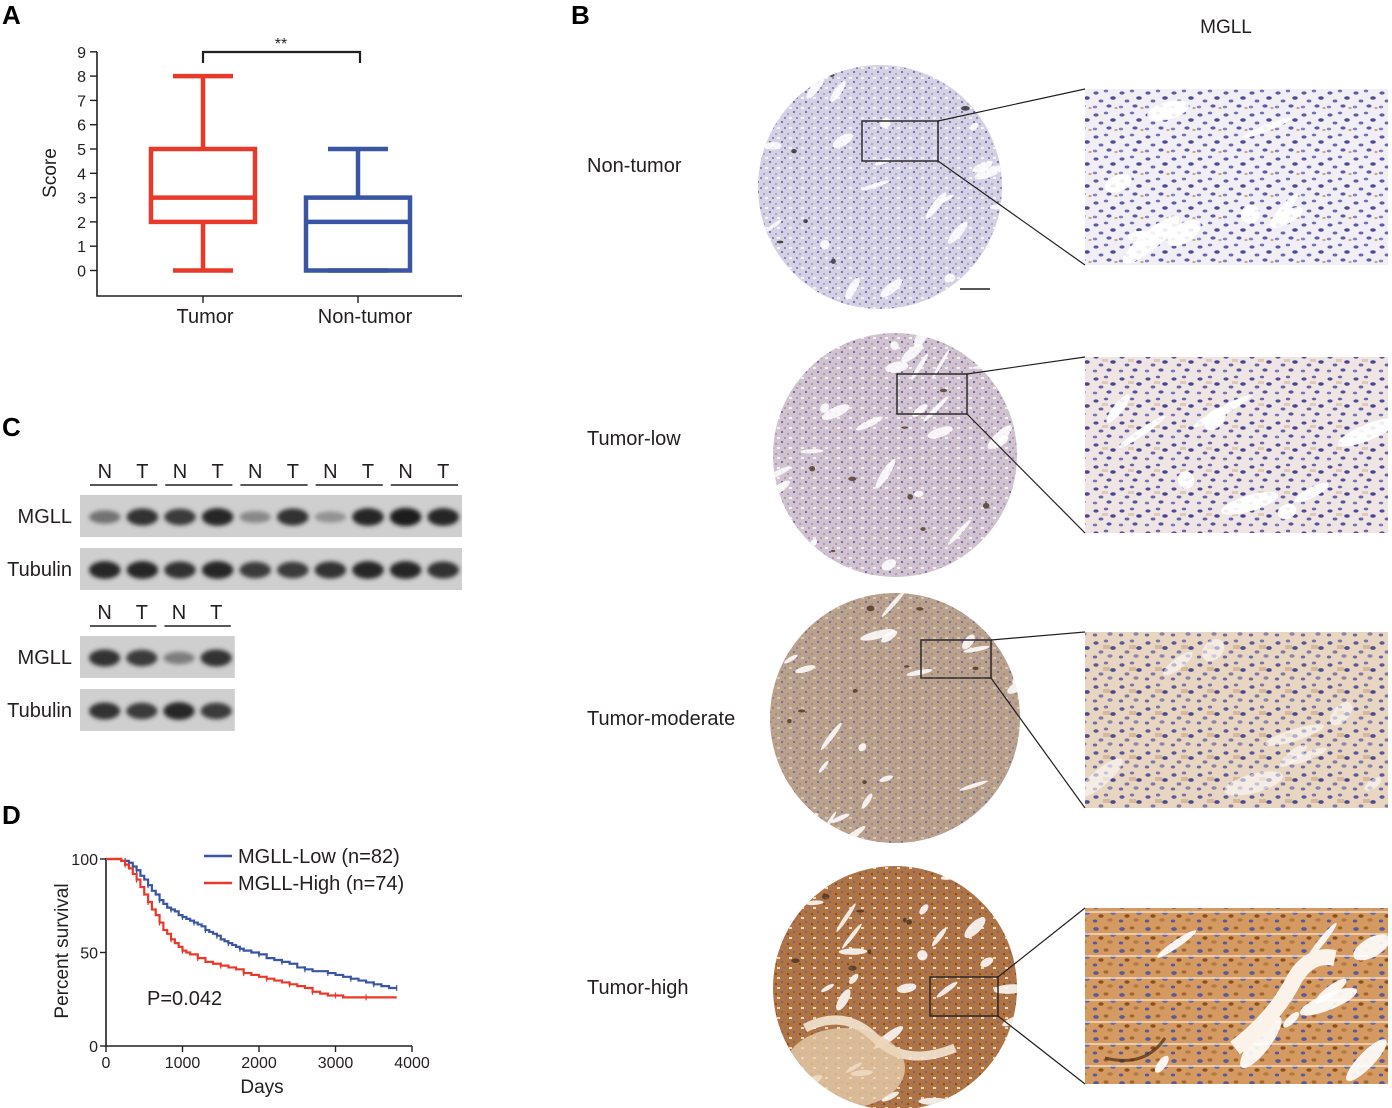 The height and width of the screenshot is (1108, 1392). What do you see at coordinates (281, 44) in the screenshot?
I see `significance-stars: **` at bounding box center [281, 44].